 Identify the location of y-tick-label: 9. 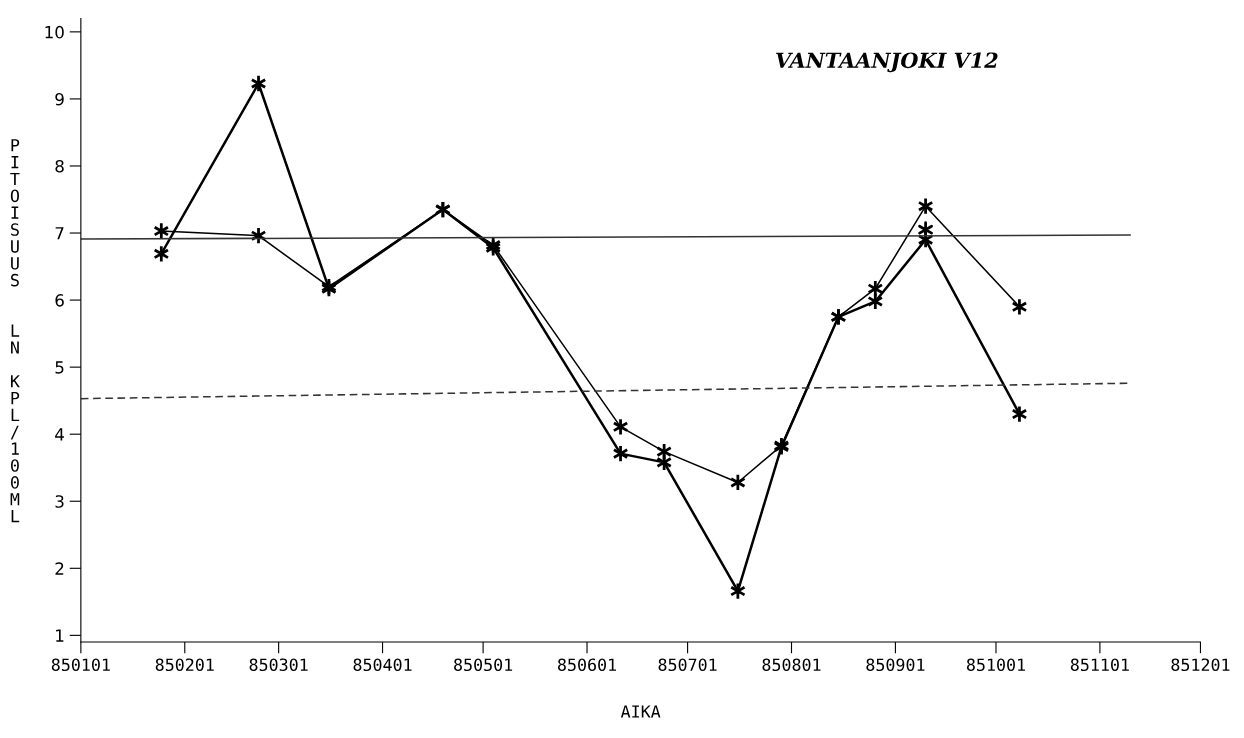
(59, 99).